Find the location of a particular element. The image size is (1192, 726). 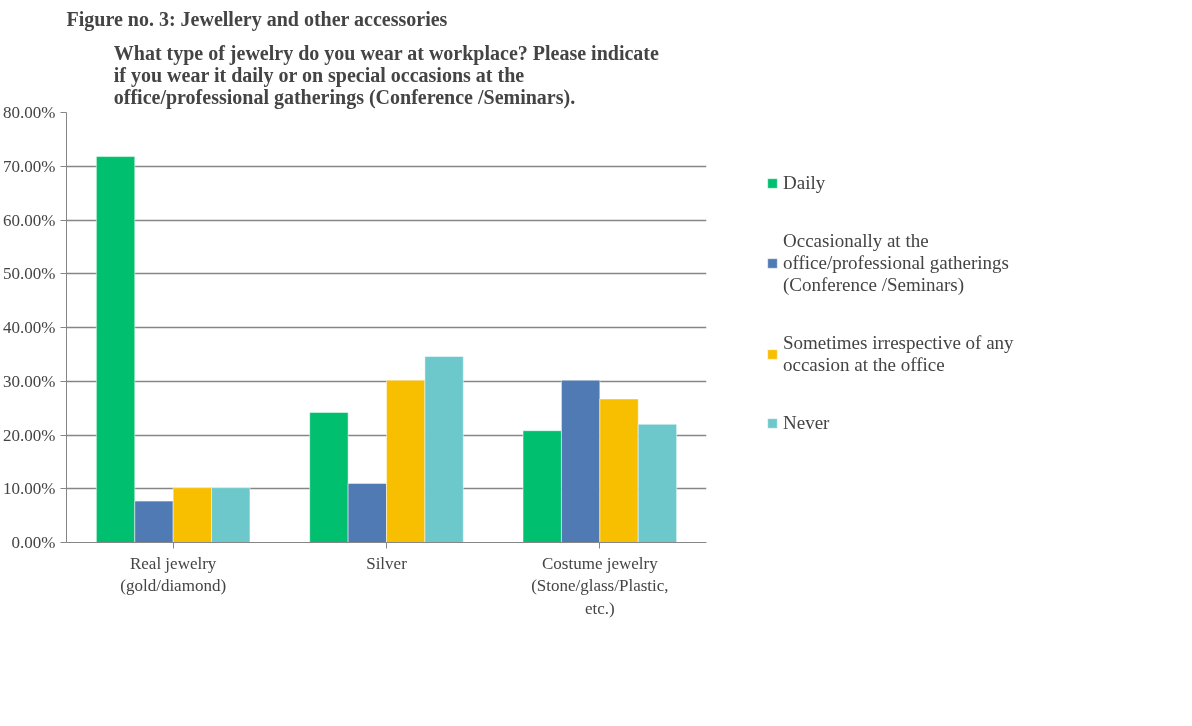

chart-title: What type of jewelry do you wear at workplace? Please indicate if you wear it daily or on special occasions at the office/professional gatherings (Conference /Seminars). is located at coordinates (386, 75).